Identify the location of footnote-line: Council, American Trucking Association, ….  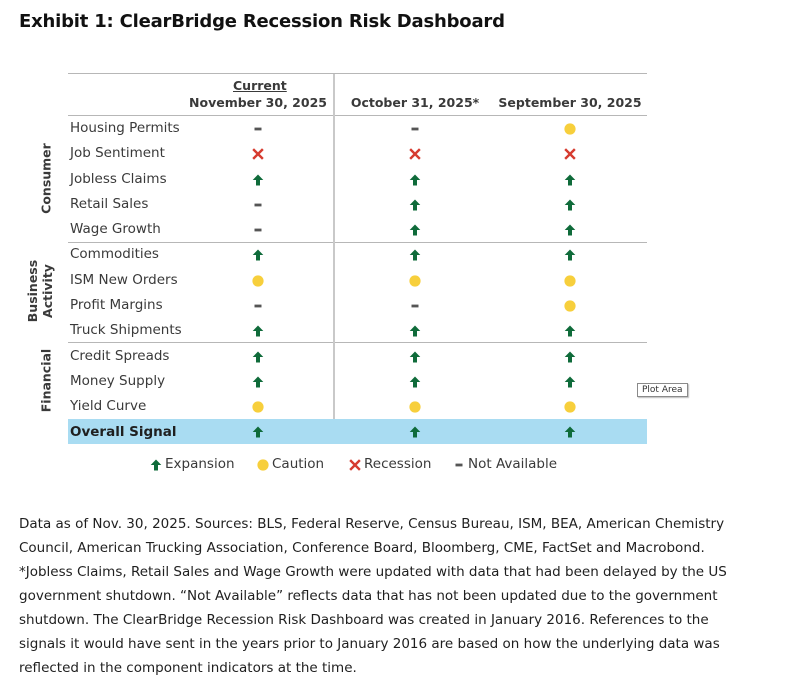
(362, 548).